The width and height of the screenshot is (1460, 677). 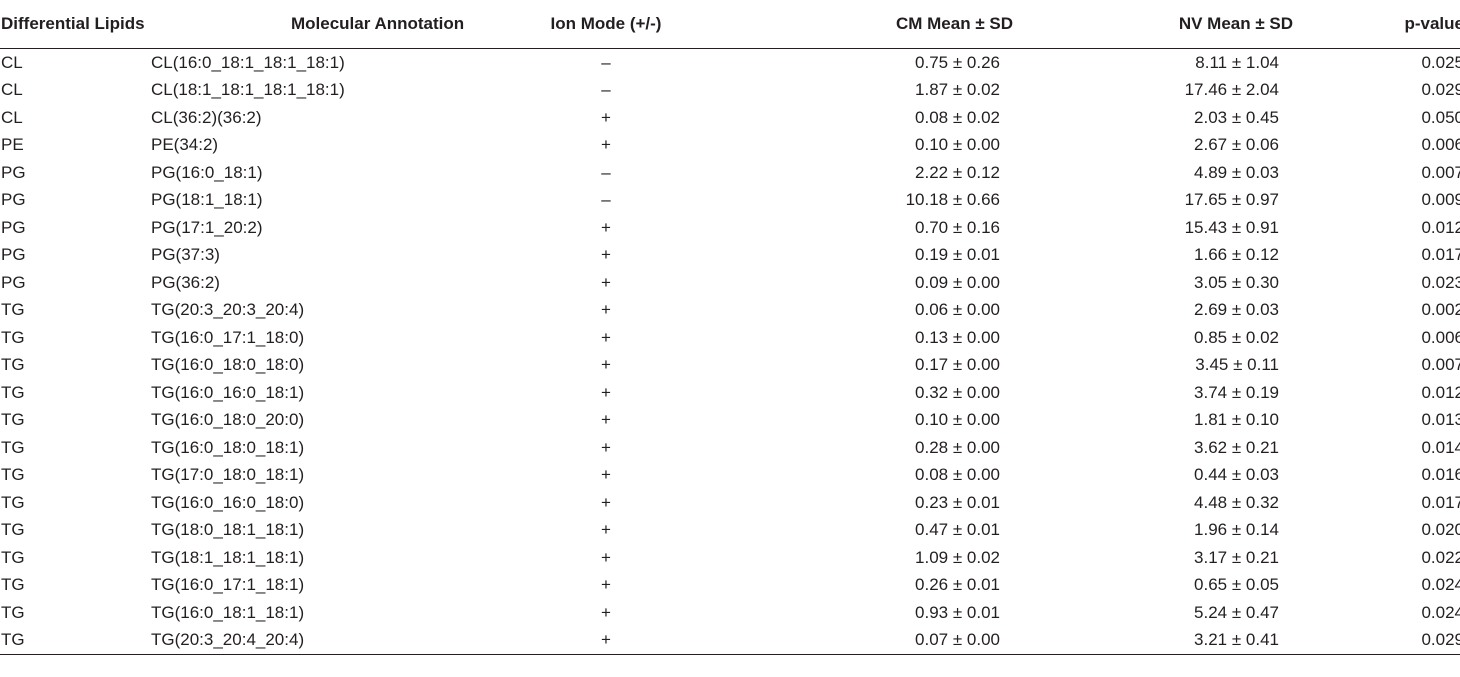 What do you see at coordinates (1231, 227) in the screenshot?
I see `nv-mean-sd-cell: 15.43 ± 0.91` at bounding box center [1231, 227].